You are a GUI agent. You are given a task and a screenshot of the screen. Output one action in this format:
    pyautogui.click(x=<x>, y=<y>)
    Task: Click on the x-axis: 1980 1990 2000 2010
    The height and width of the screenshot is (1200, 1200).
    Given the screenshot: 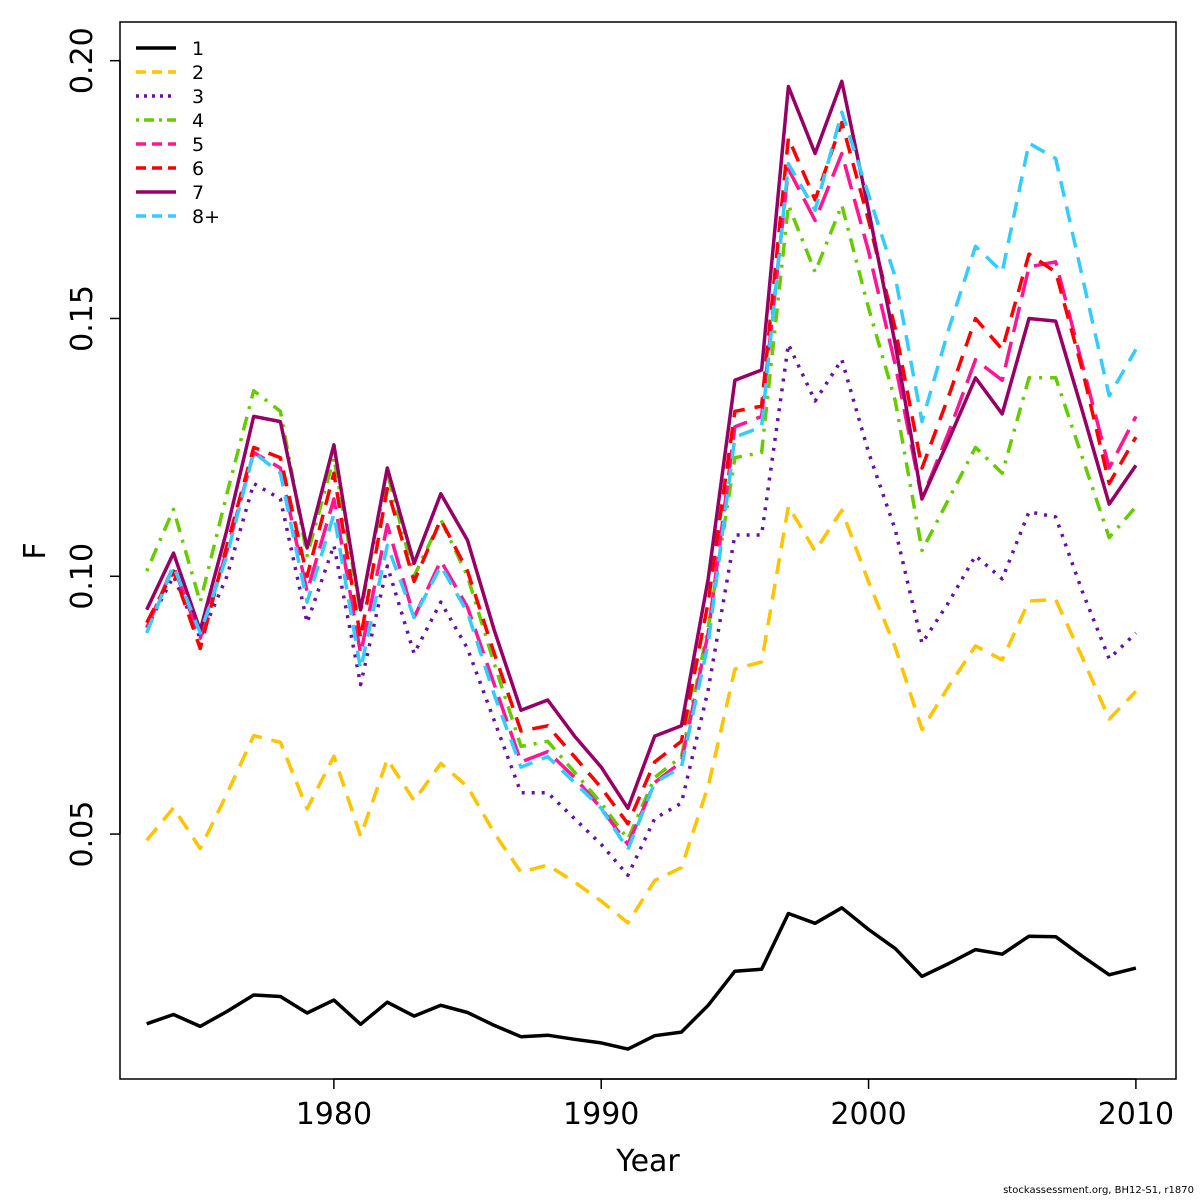 What is the action you would take?
    pyautogui.click(x=735, y=1105)
    